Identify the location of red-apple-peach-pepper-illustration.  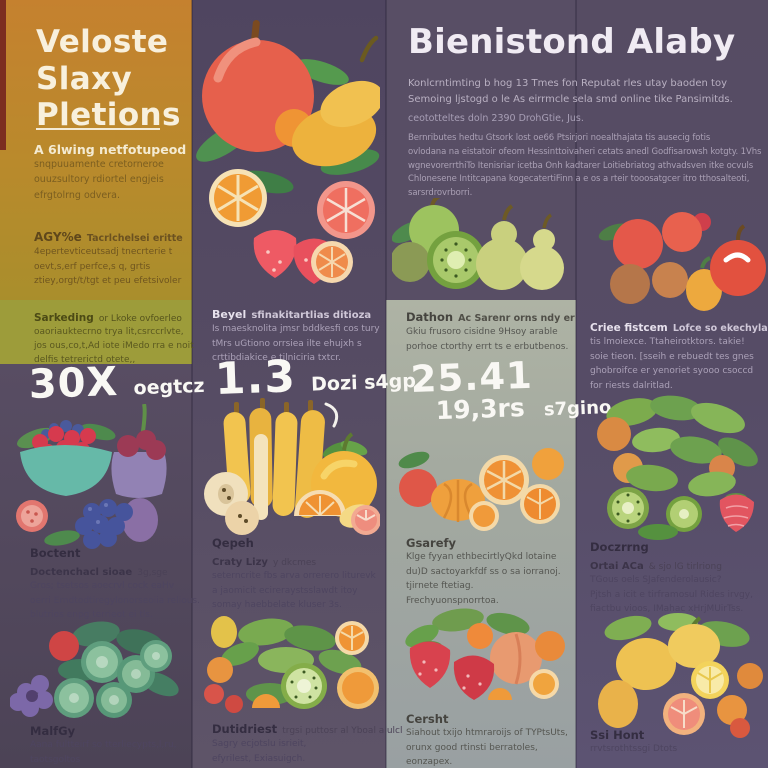
(682, 259).